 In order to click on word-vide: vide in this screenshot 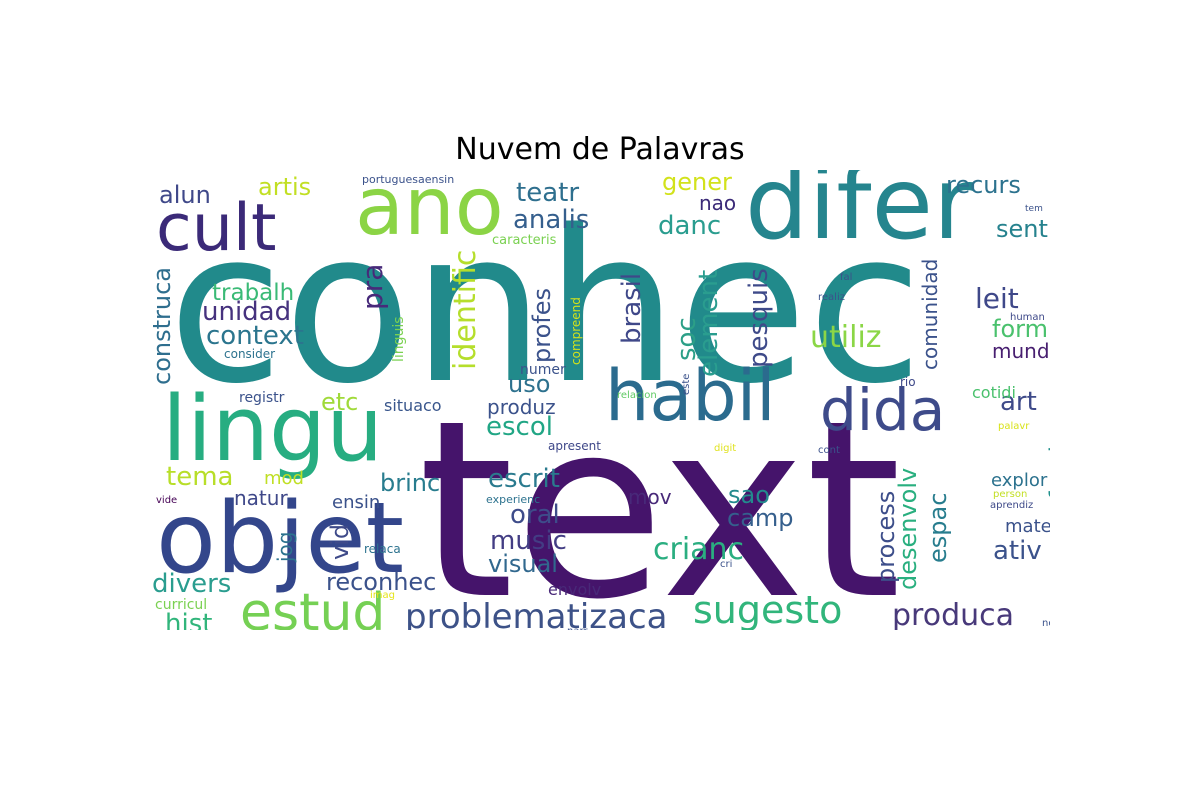, I will do `click(166, 500)`.